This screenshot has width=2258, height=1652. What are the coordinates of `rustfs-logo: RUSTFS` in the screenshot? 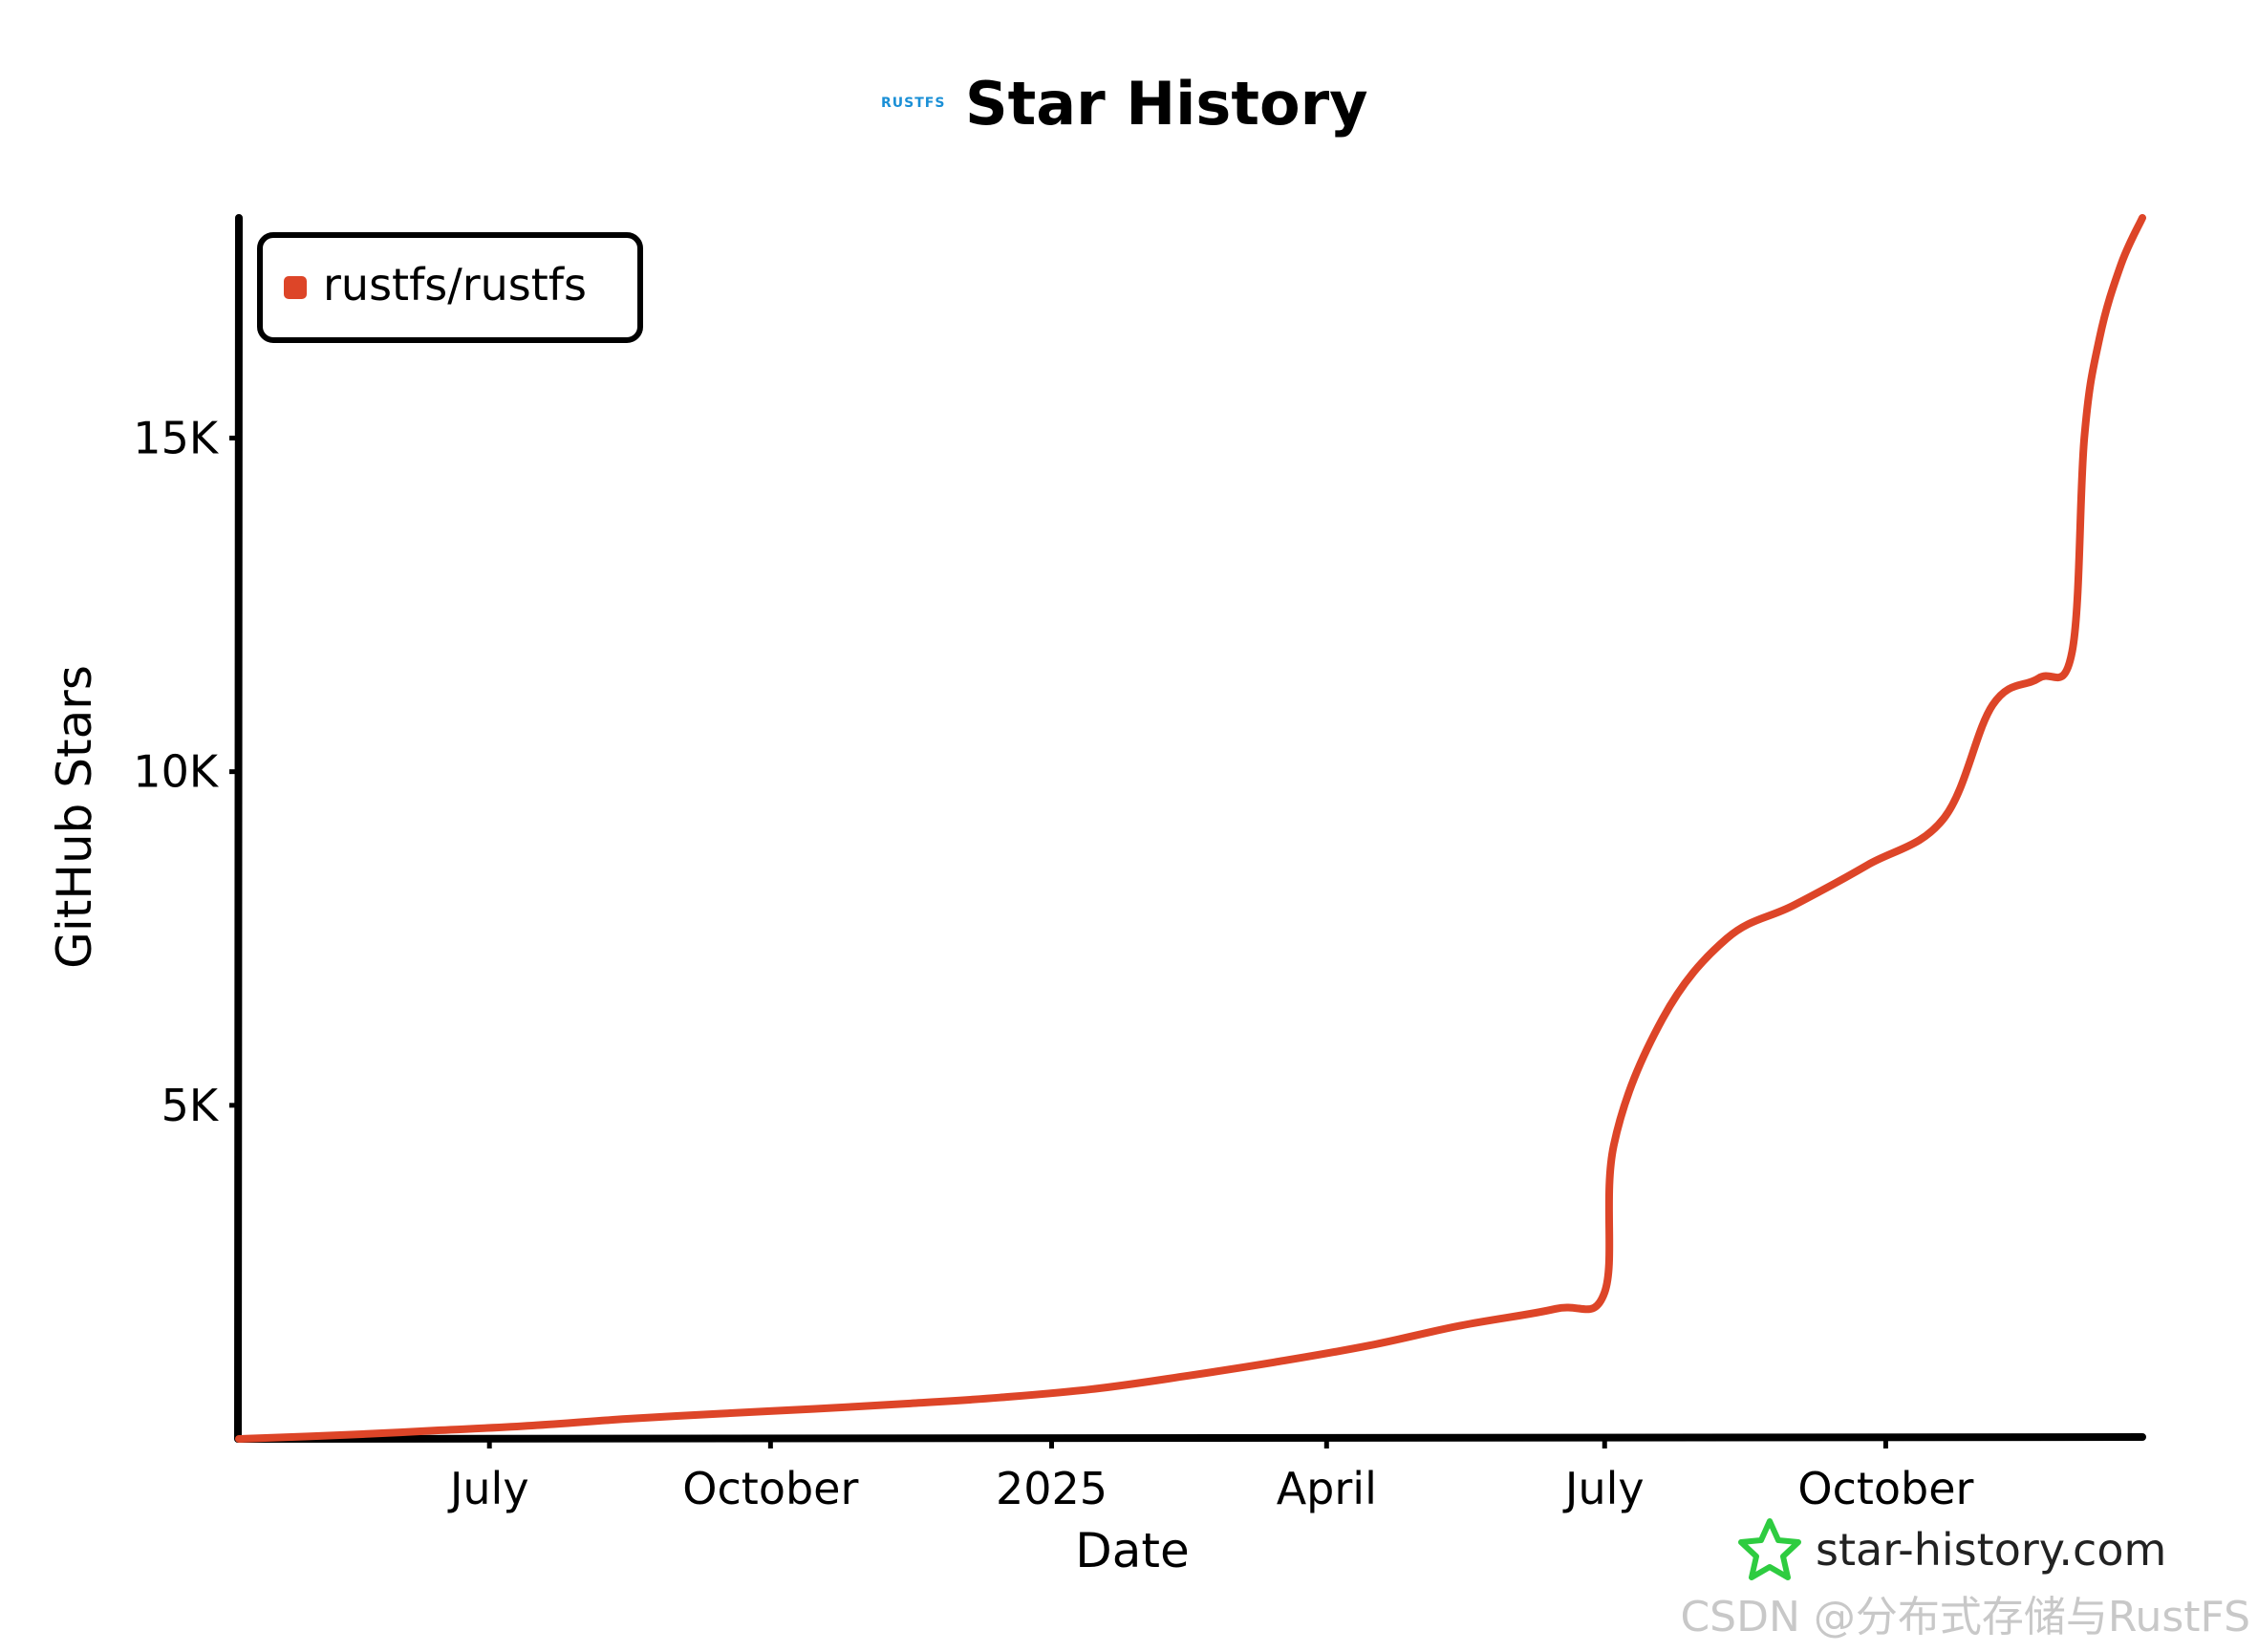 It's located at (913, 103).